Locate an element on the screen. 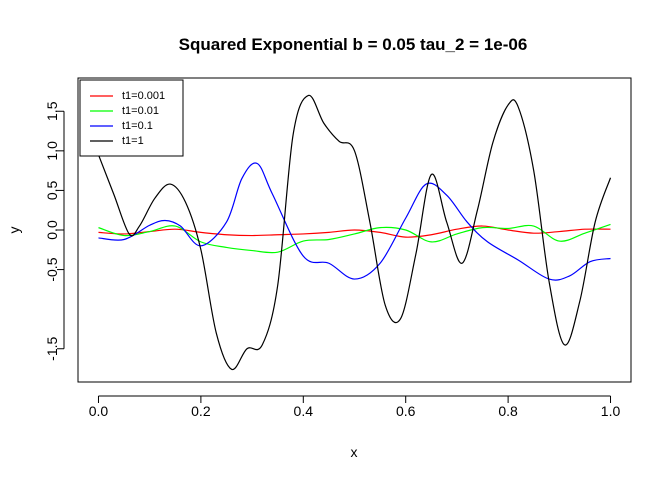 The height and width of the screenshot is (480, 672). y-tick-label: 1.0 is located at coordinates (52, 151).